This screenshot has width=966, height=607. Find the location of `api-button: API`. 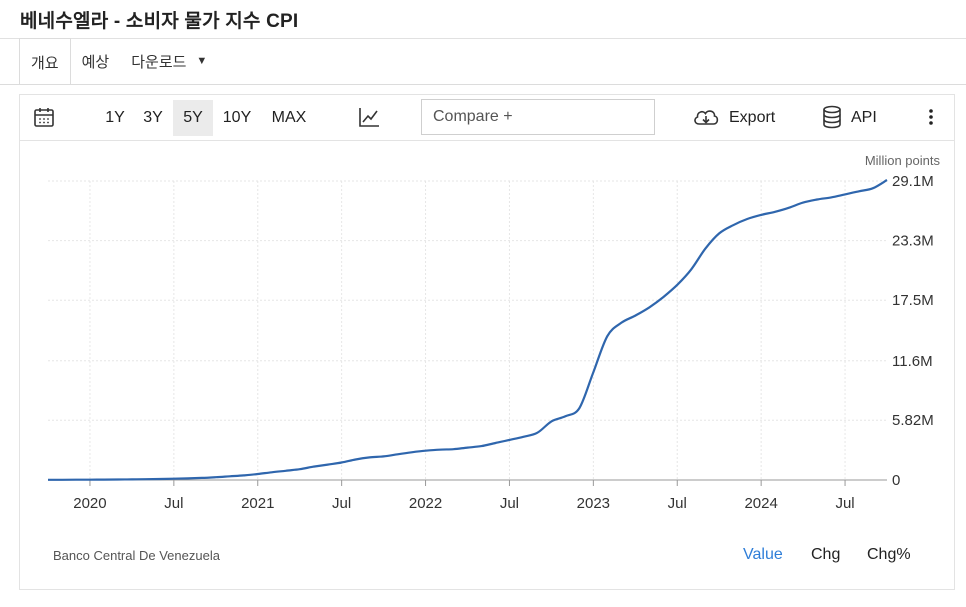

api-button: API is located at coordinates (864, 117).